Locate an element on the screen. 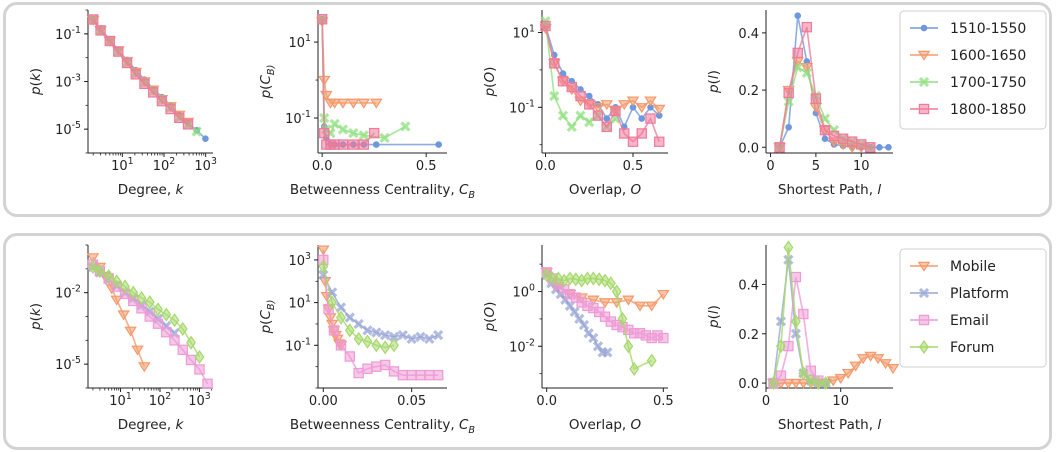 This screenshot has height=452, width=1056. legend-label: 1600-1650 is located at coordinates (988, 56).